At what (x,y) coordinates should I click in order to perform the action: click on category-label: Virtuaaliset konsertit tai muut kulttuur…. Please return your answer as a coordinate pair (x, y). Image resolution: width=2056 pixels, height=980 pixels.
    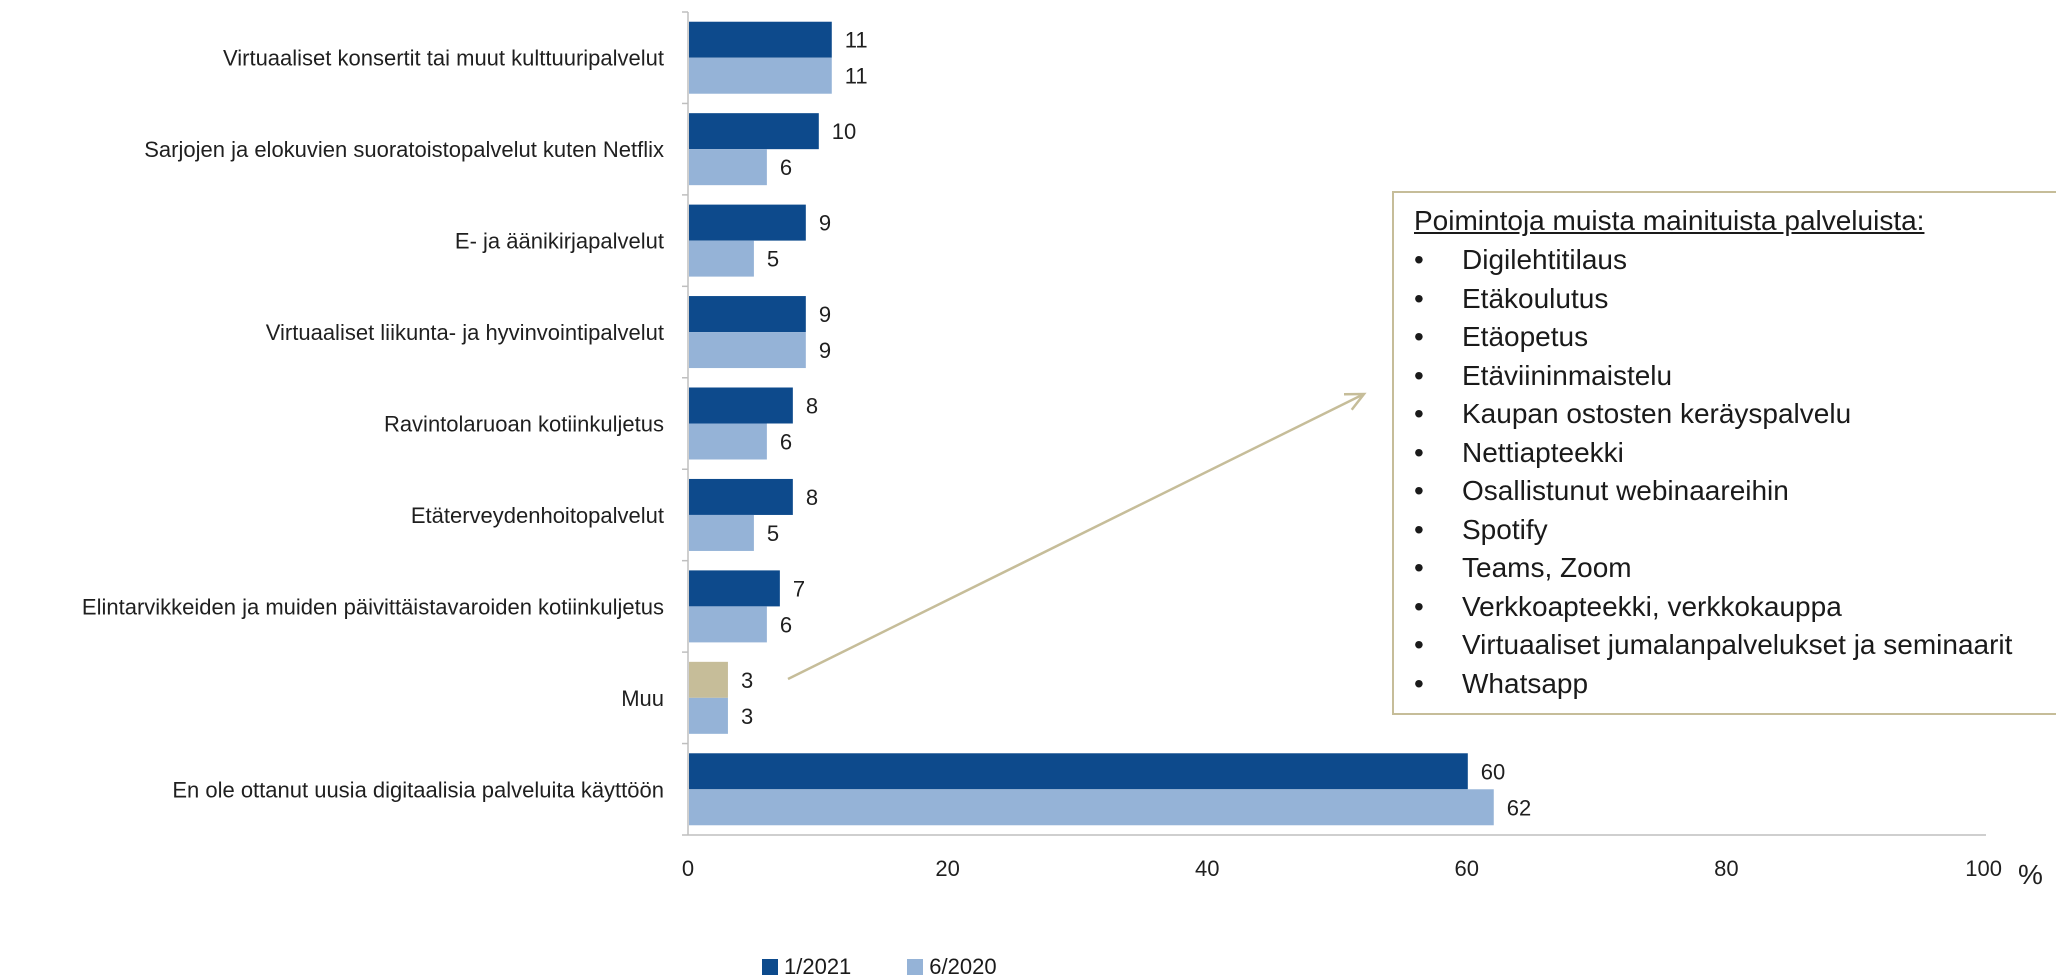
    Looking at the image, I should click on (443, 58).